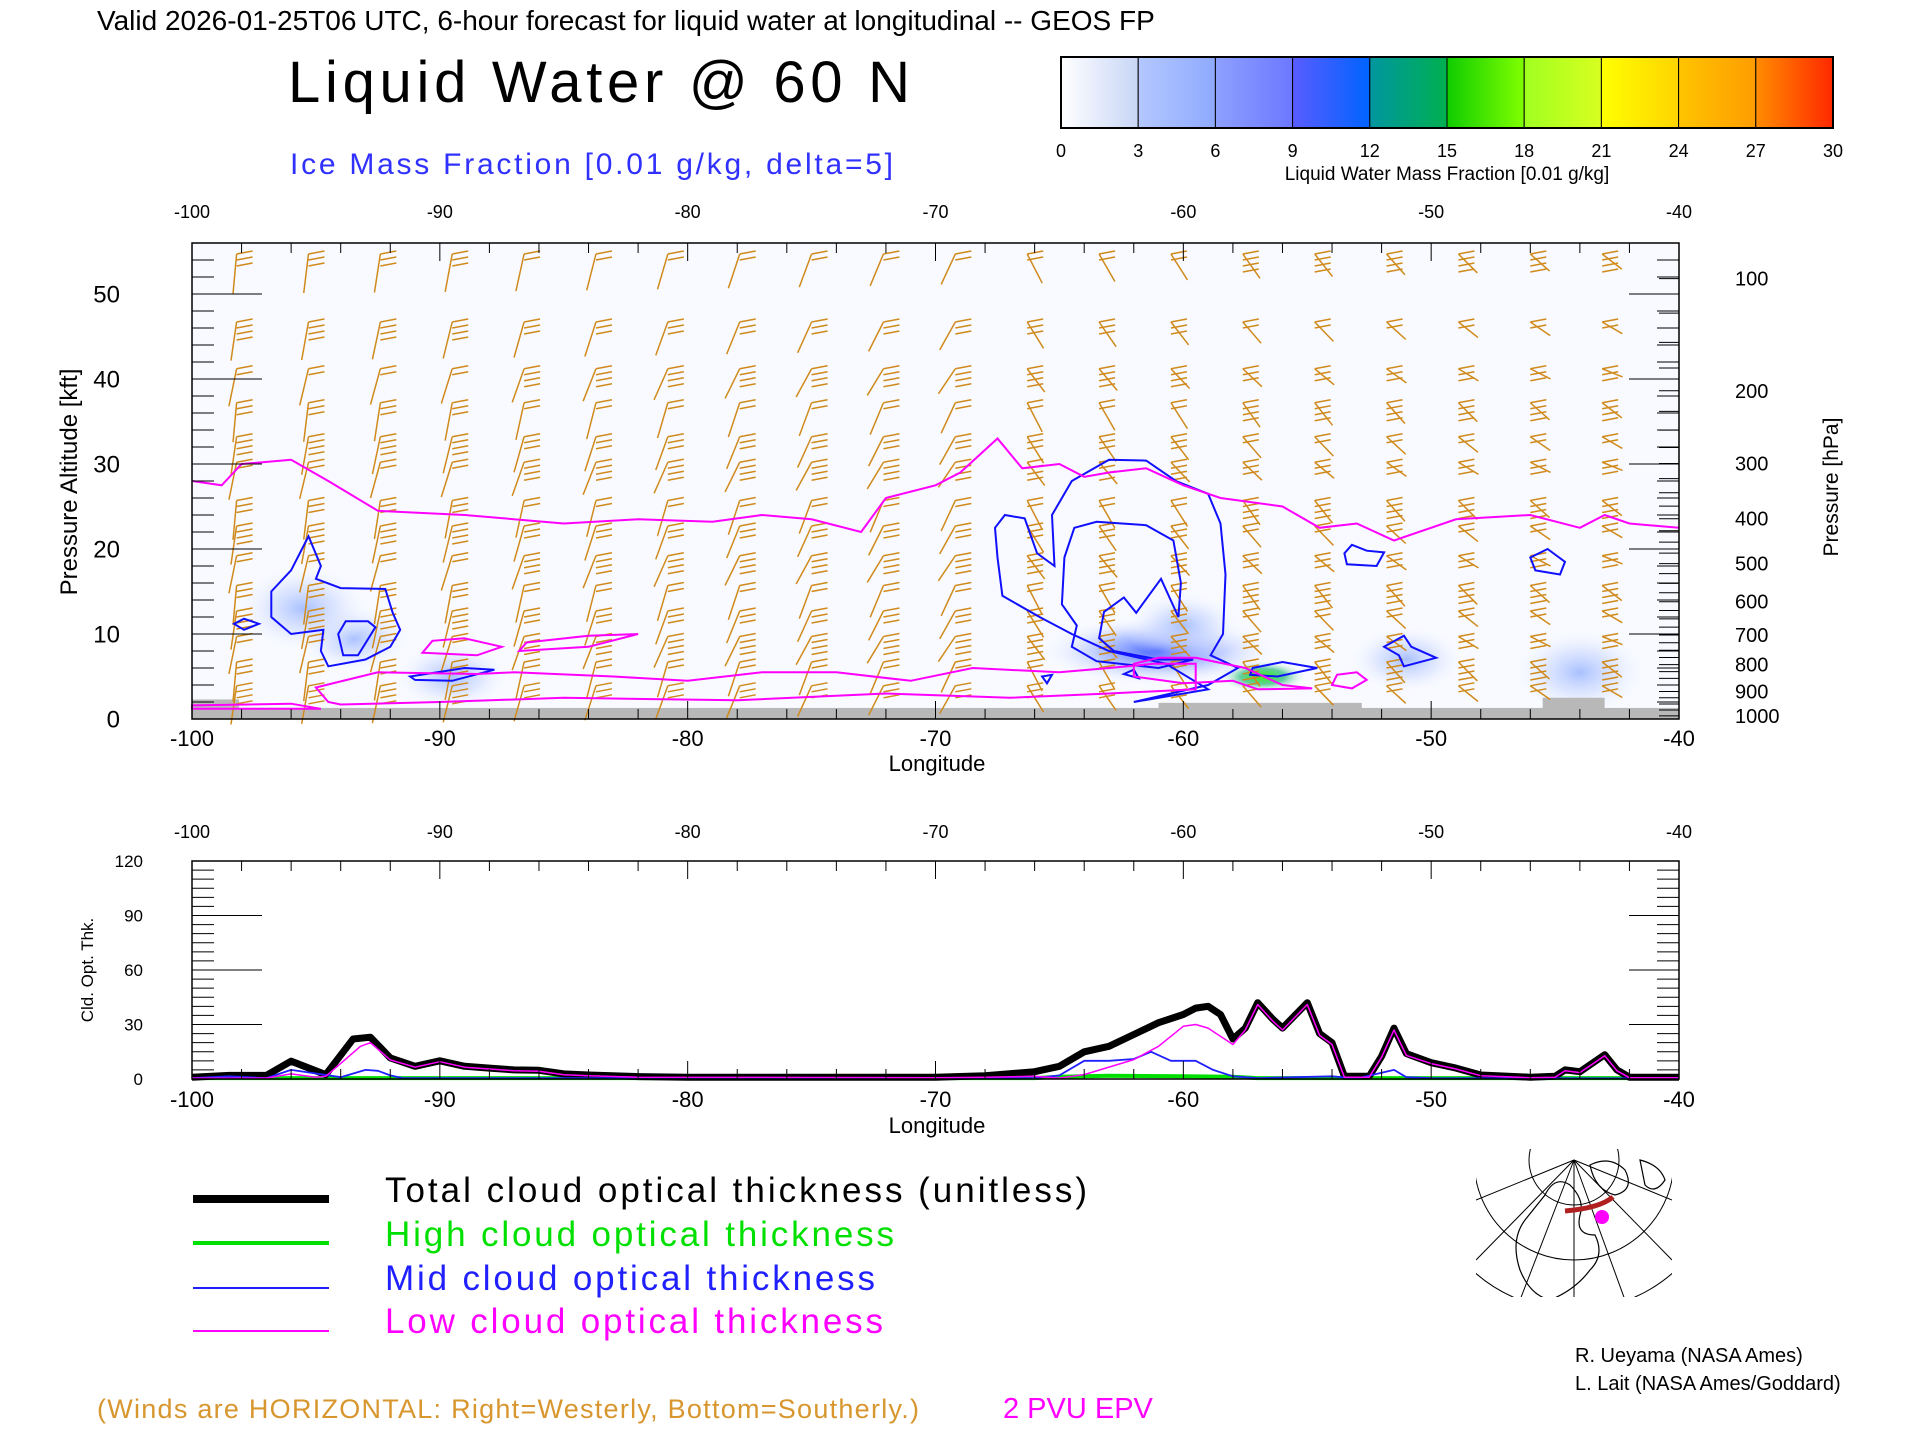 The image size is (1920, 1440). Describe the element at coordinates (1061, 151) in the screenshot. I see `colorbar-tick-label: 0` at that location.